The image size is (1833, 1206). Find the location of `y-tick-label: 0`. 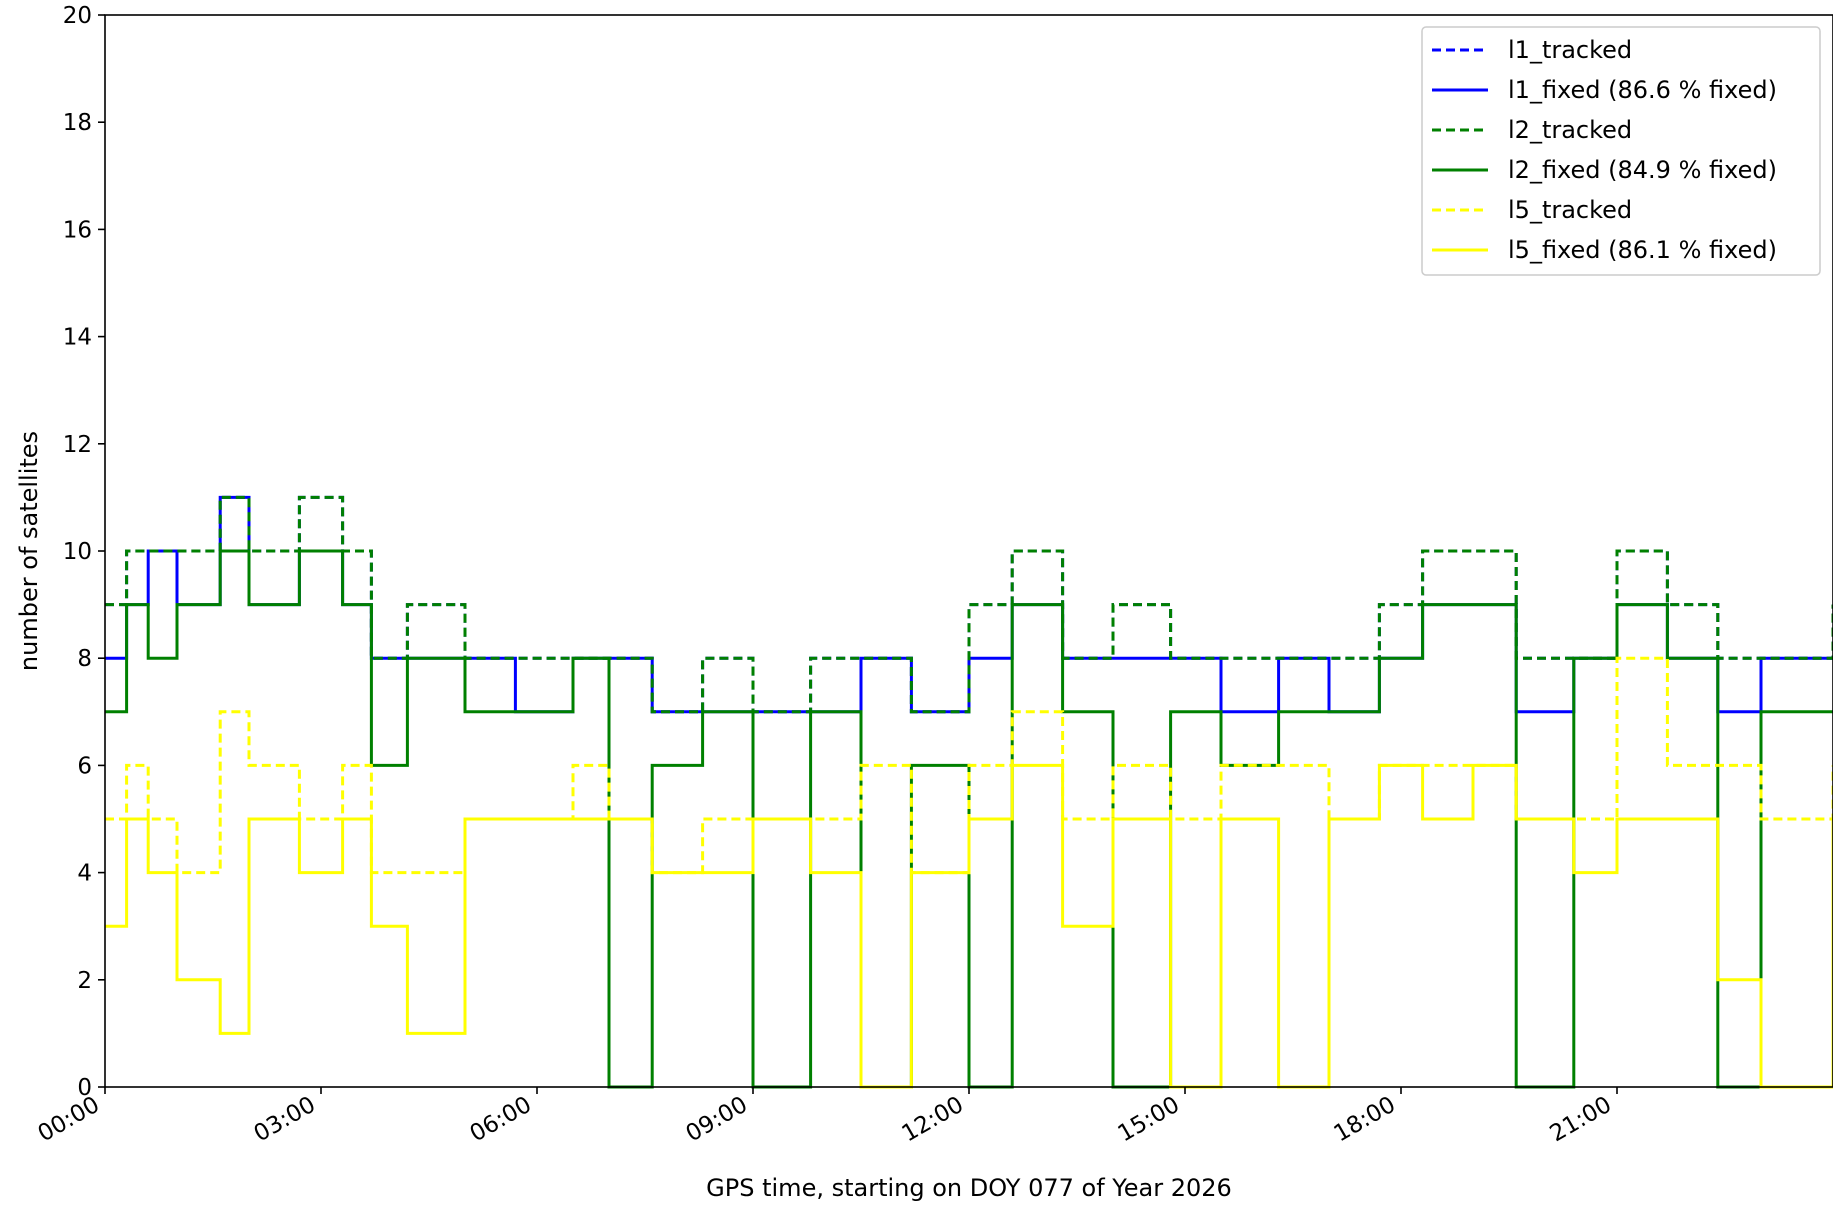

y-tick-label: 0 is located at coordinates (84, 1088).